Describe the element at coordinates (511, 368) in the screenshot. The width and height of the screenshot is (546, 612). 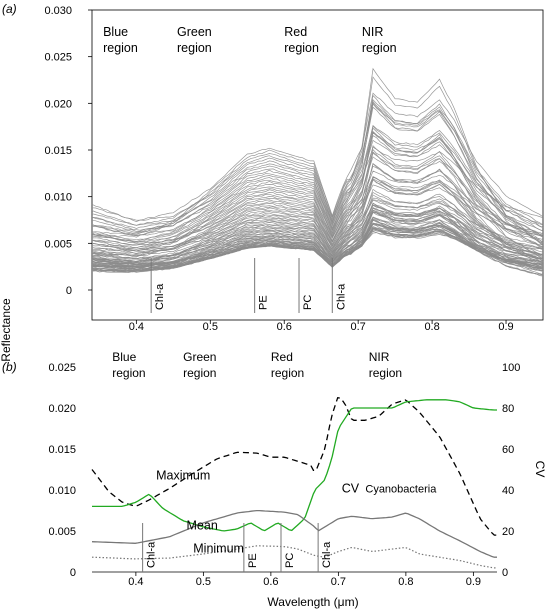
I see `panel-b-cv-tick-label: 100` at that location.